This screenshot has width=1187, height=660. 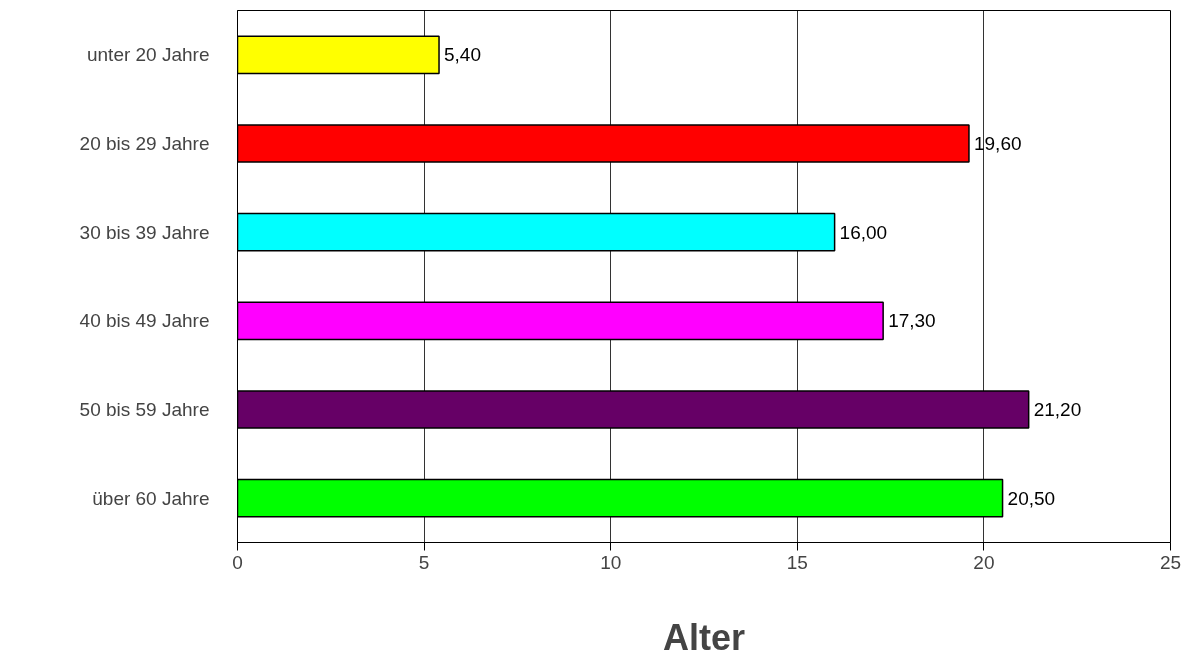 I want to click on x-axis-title: Alter, so click(x=704, y=637).